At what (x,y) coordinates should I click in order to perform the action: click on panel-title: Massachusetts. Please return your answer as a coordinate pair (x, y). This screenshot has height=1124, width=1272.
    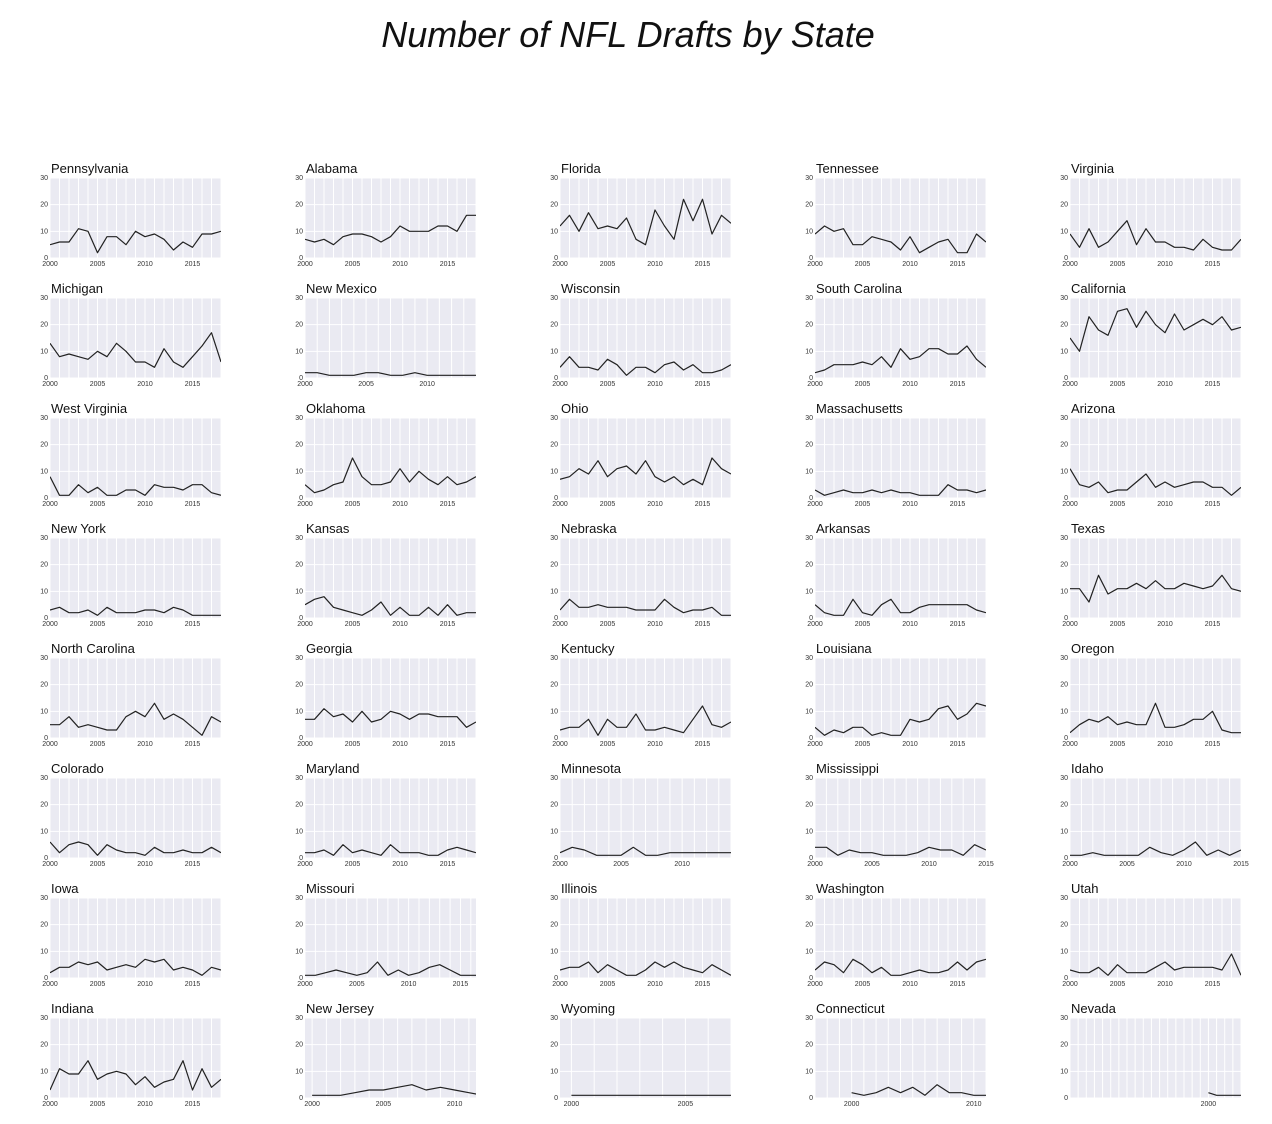
    Looking at the image, I should click on (859, 408).